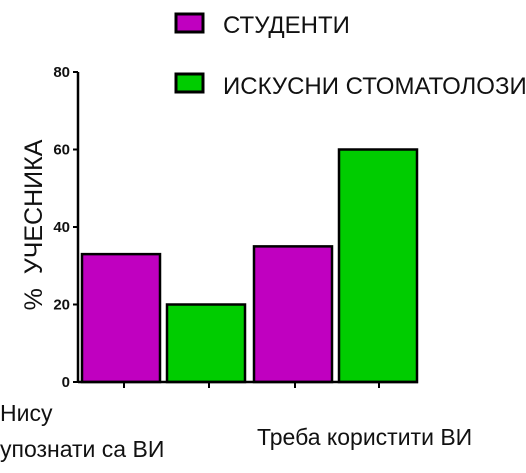  Describe the element at coordinates (34, 206) in the screenshot. I see `y-axis-word: УЧЕСНИКА` at that location.